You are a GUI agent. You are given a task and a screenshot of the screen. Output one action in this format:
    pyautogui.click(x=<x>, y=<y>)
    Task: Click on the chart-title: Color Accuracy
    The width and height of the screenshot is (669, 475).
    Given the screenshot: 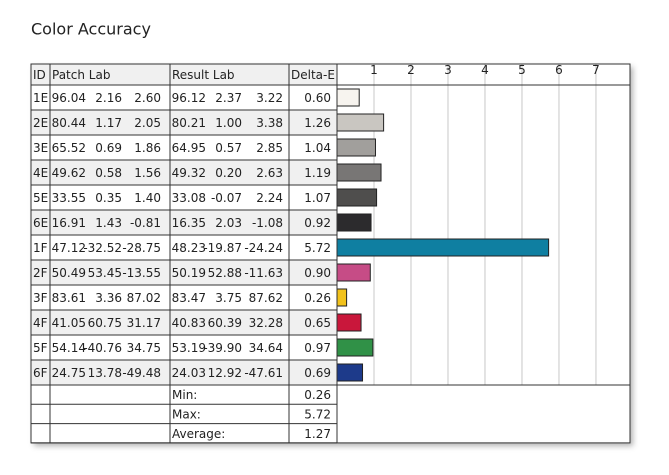 What is the action you would take?
    pyautogui.click(x=91, y=29)
    